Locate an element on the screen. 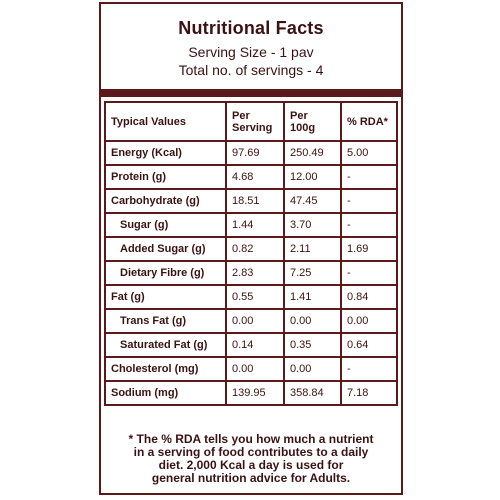  rda-value: 1.69 is located at coordinates (369, 249).